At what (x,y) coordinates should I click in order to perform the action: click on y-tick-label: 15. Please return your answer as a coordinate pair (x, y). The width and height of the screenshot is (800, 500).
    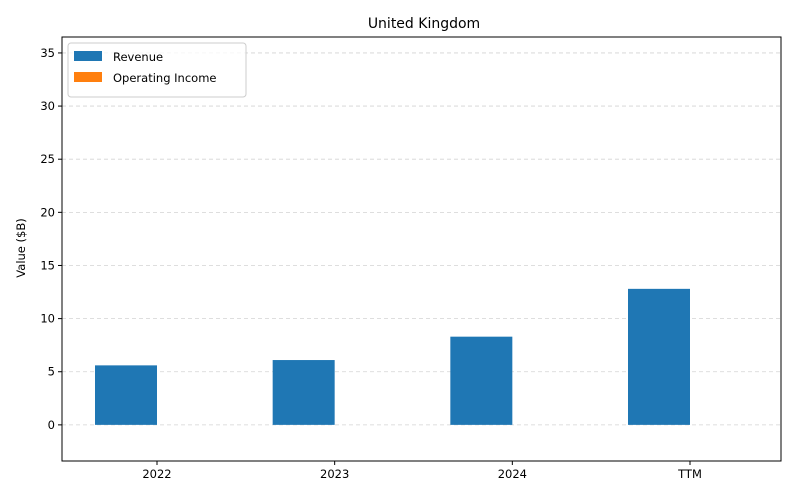
    Looking at the image, I should click on (47, 265).